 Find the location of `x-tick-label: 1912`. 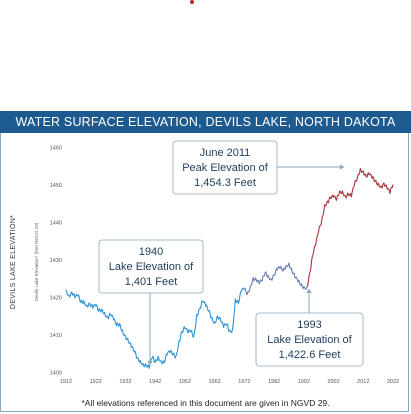

x-tick-label: 1912 is located at coordinates (66, 382).